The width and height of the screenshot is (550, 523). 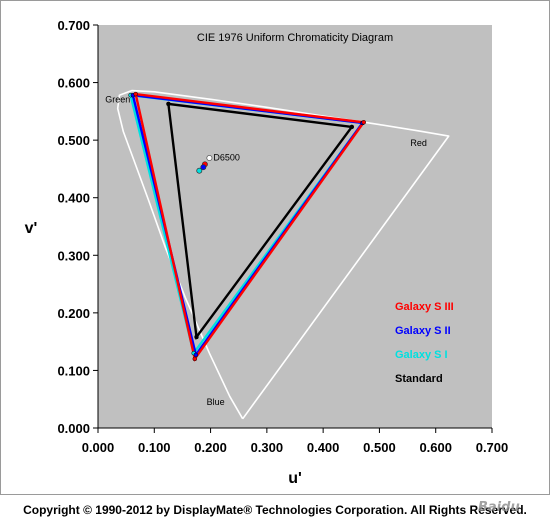 What do you see at coordinates (295, 478) in the screenshot?
I see `x-axis-label: u'` at bounding box center [295, 478].